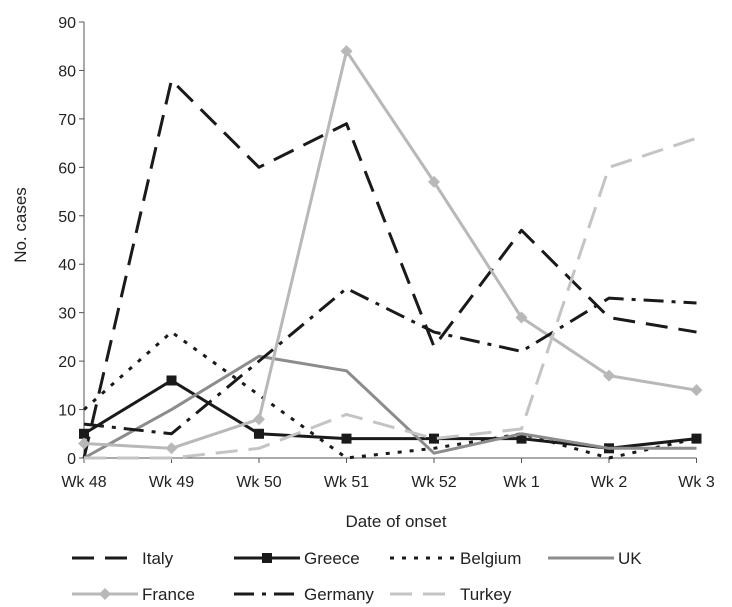  What do you see at coordinates (521, 482) in the screenshot?
I see `x-tick-label: Wk 1` at bounding box center [521, 482].